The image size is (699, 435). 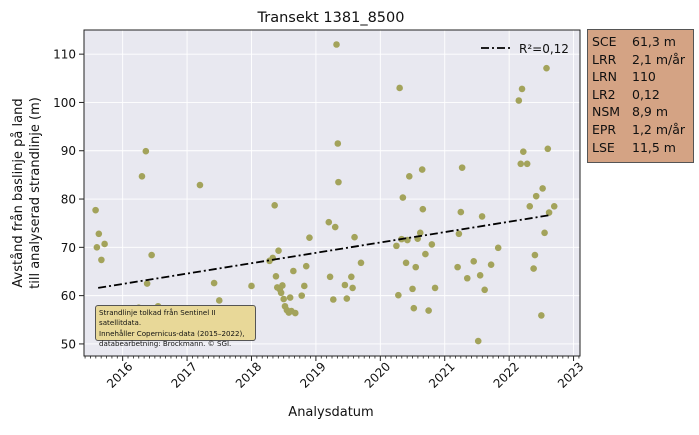 What do you see at coordinates (650, 112) in the screenshot?
I see `stat-value: 8,9 m` at bounding box center [650, 112].